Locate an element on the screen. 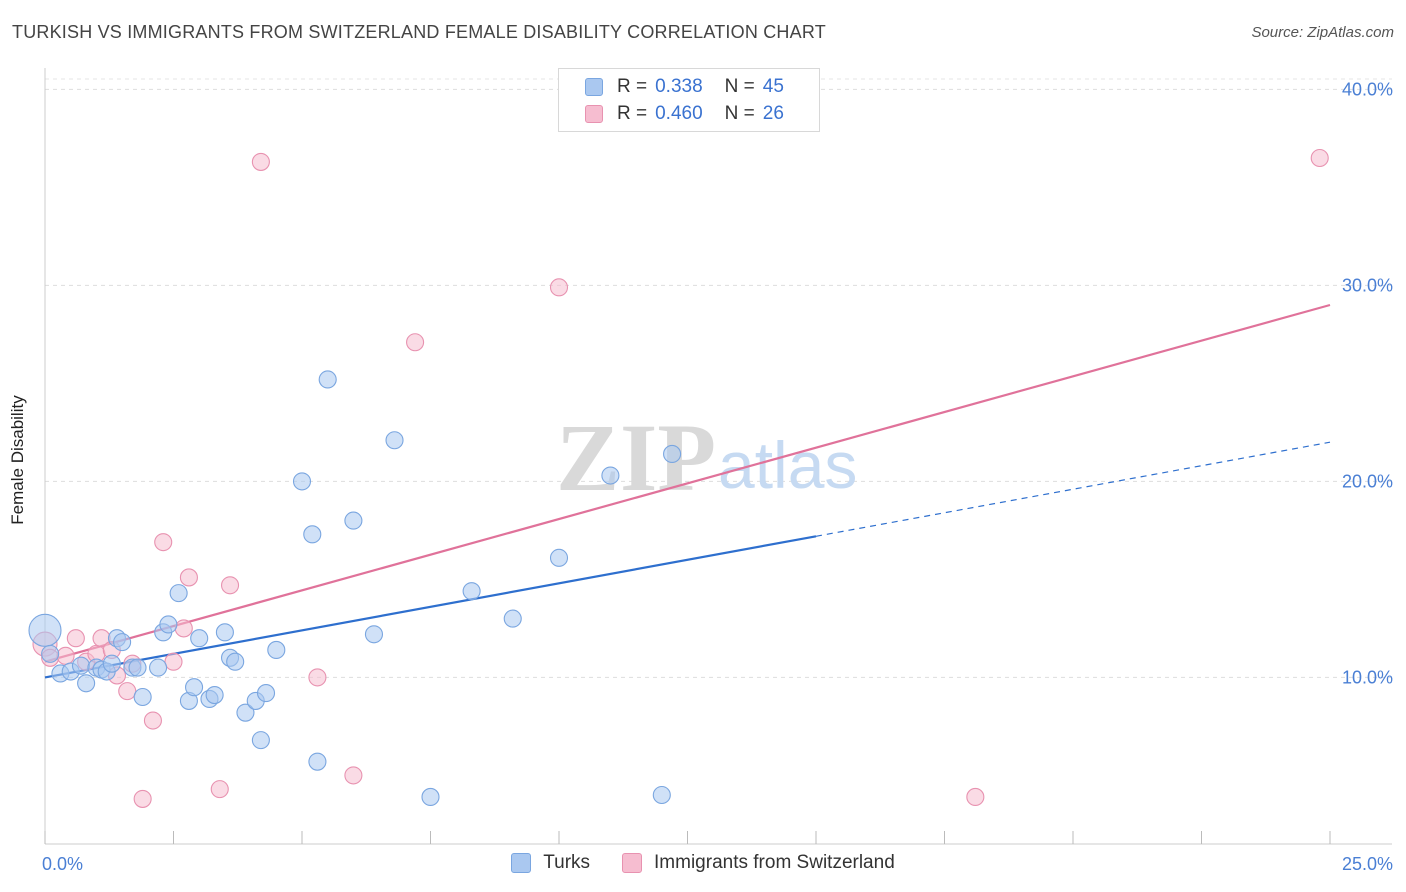 This screenshot has height=892, width=1406. stats-legend: R = 0.338 N = 45 R = 0.460 N = 26 is located at coordinates (689, 100).